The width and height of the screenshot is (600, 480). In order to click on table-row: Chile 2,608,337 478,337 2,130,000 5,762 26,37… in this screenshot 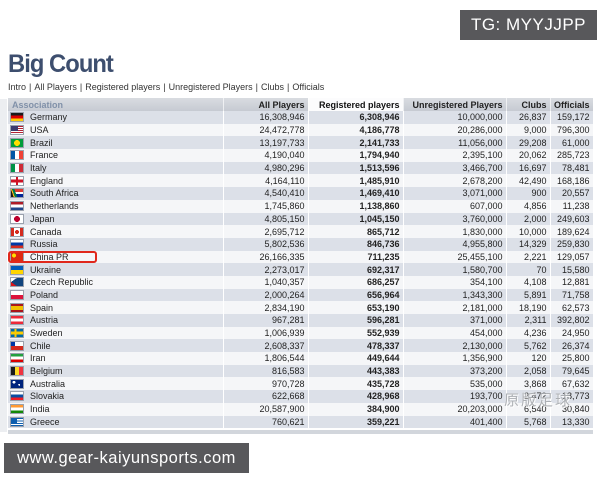, I will do `click(301, 346)`.